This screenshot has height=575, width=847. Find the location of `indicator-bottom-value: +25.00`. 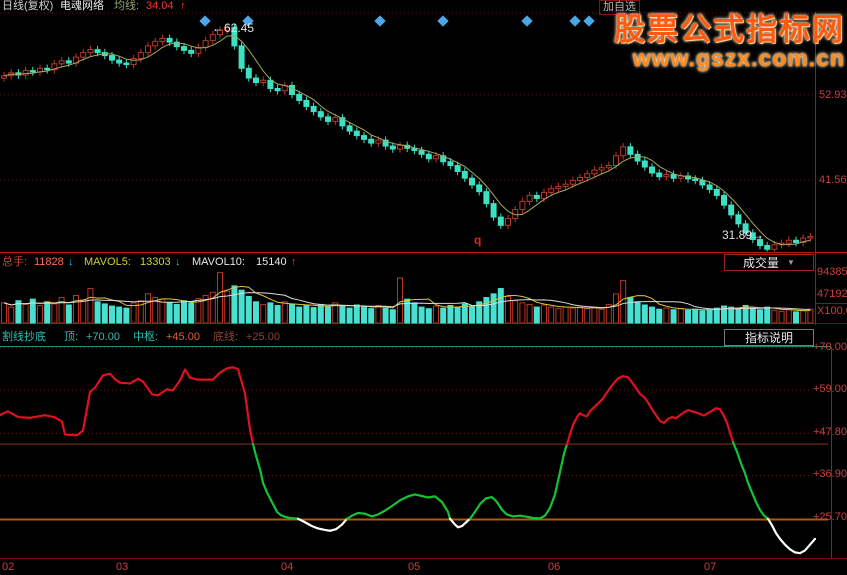

indicator-bottom-value: +25.00 is located at coordinates (263, 337).